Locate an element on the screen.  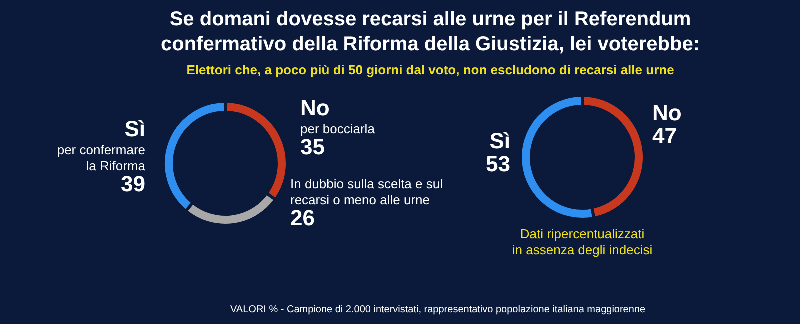
data-label: 47 is located at coordinates (664, 136).